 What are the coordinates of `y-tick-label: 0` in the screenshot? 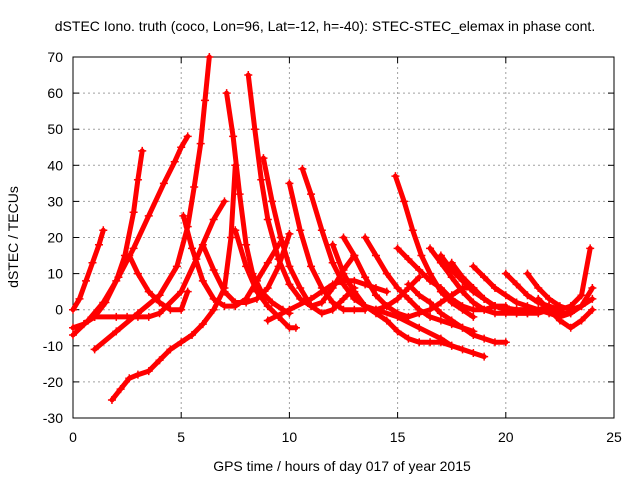 It's located at (59, 310).